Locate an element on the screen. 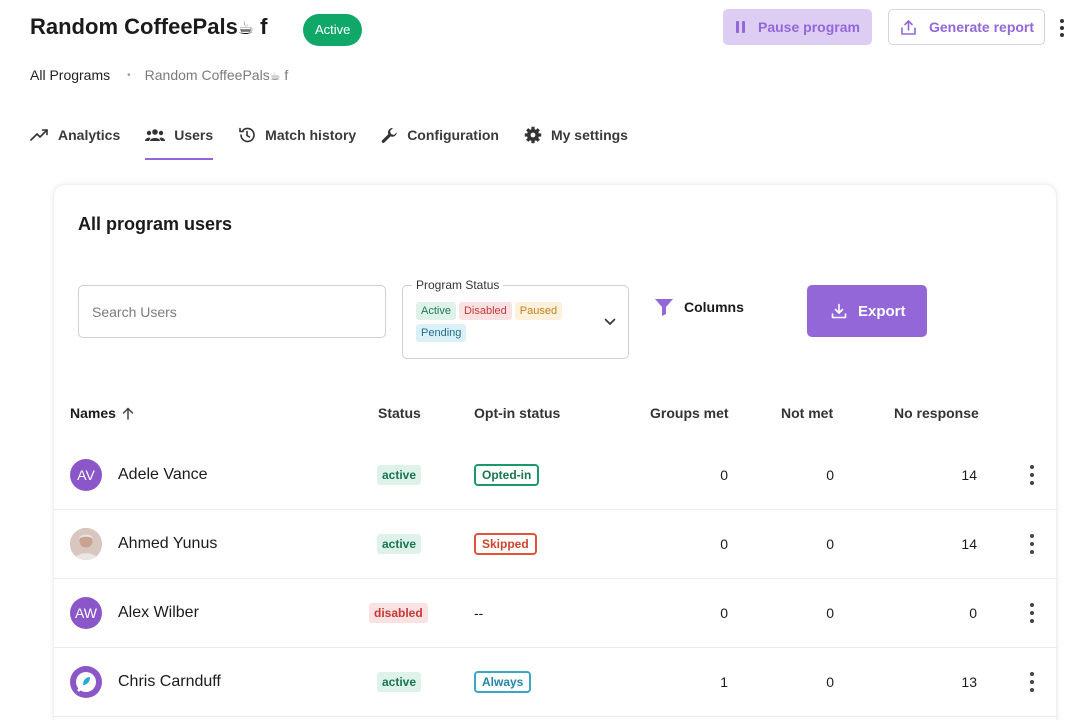  table-row: AV Adele Vance active Opted-in 0 0 14 is located at coordinates (556, 475).